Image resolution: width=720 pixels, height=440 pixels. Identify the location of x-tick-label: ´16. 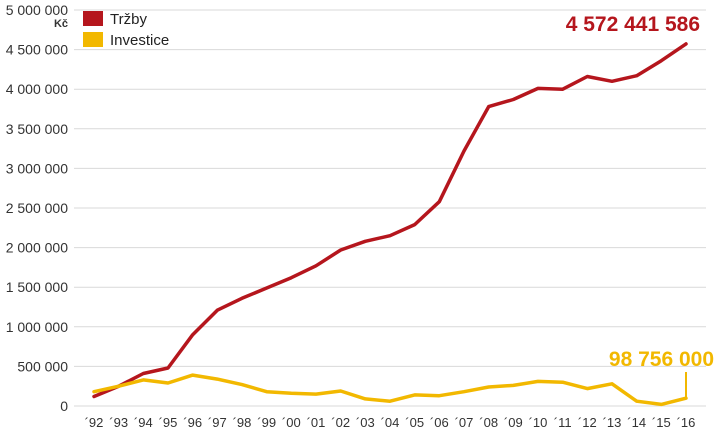
(686, 422).